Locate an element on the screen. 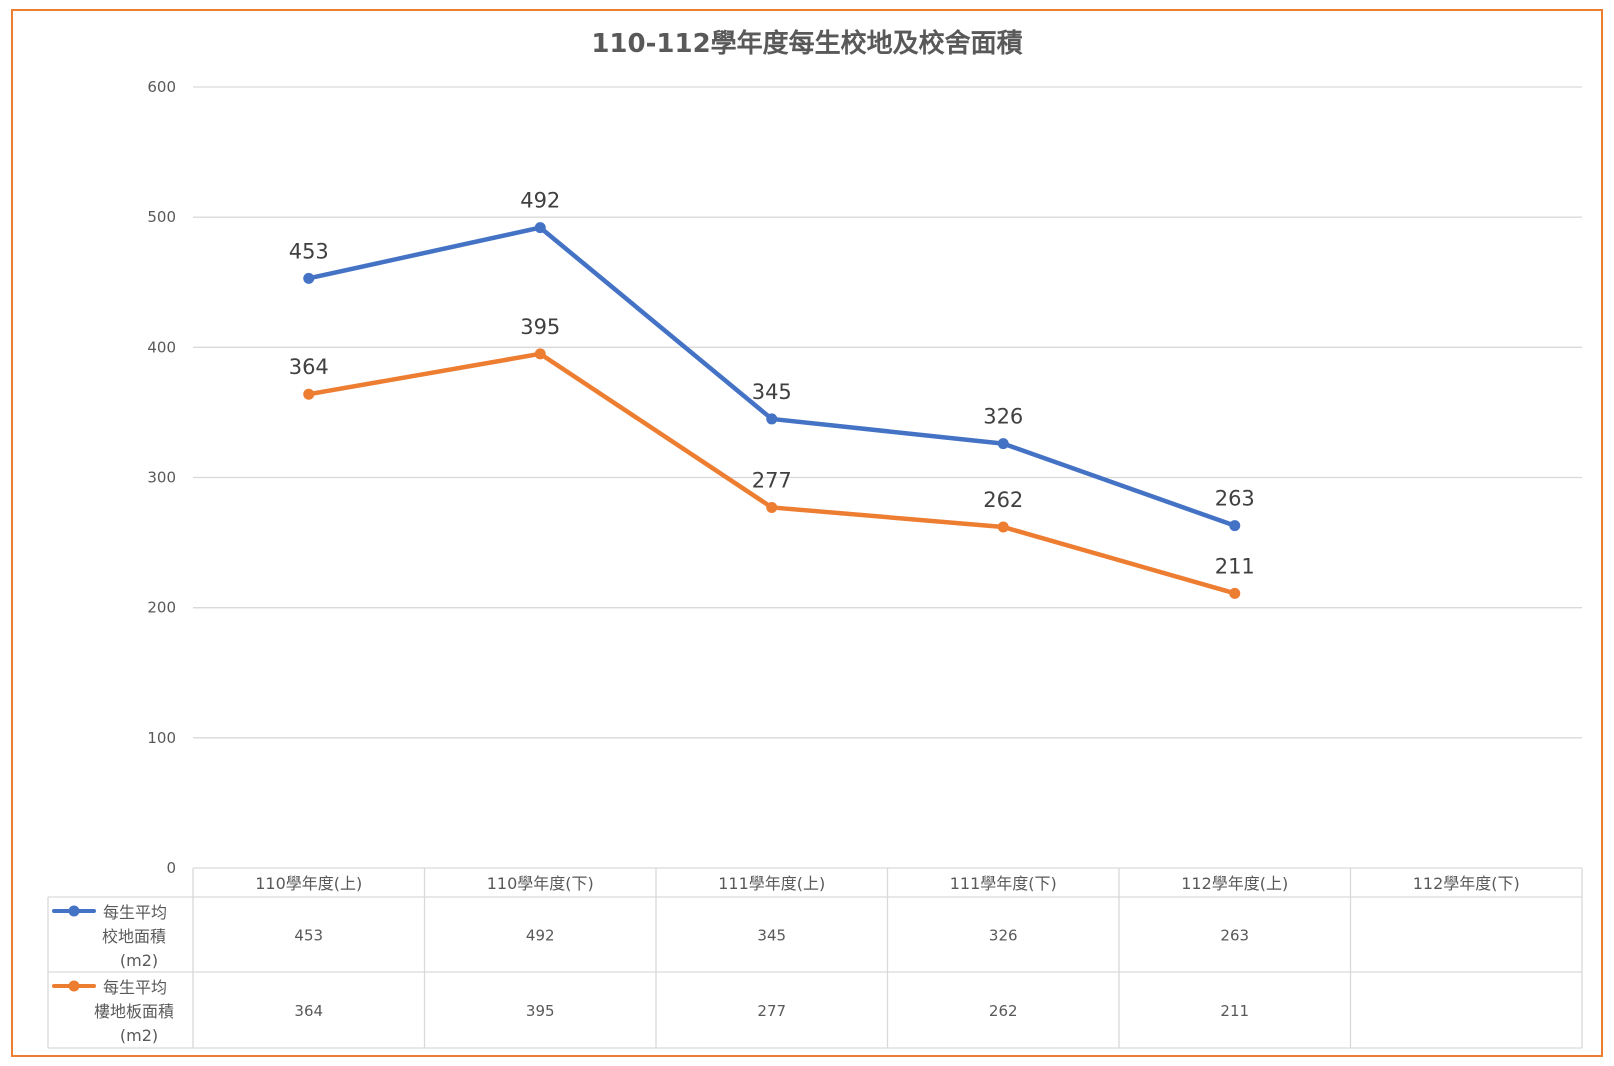 Image resolution: width=1614 pixels, height=1066 pixels. y-tick-label: 300 is located at coordinates (161, 478).